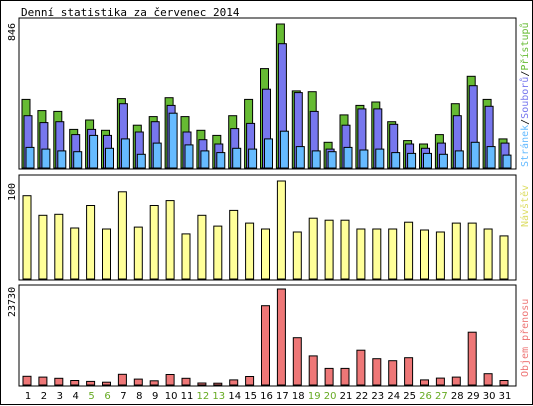 The height and width of the screenshot is (406, 533). What do you see at coordinates (171, 396) in the screenshot?
I see `day-label-10: 10` at bounding box center [171, 396].